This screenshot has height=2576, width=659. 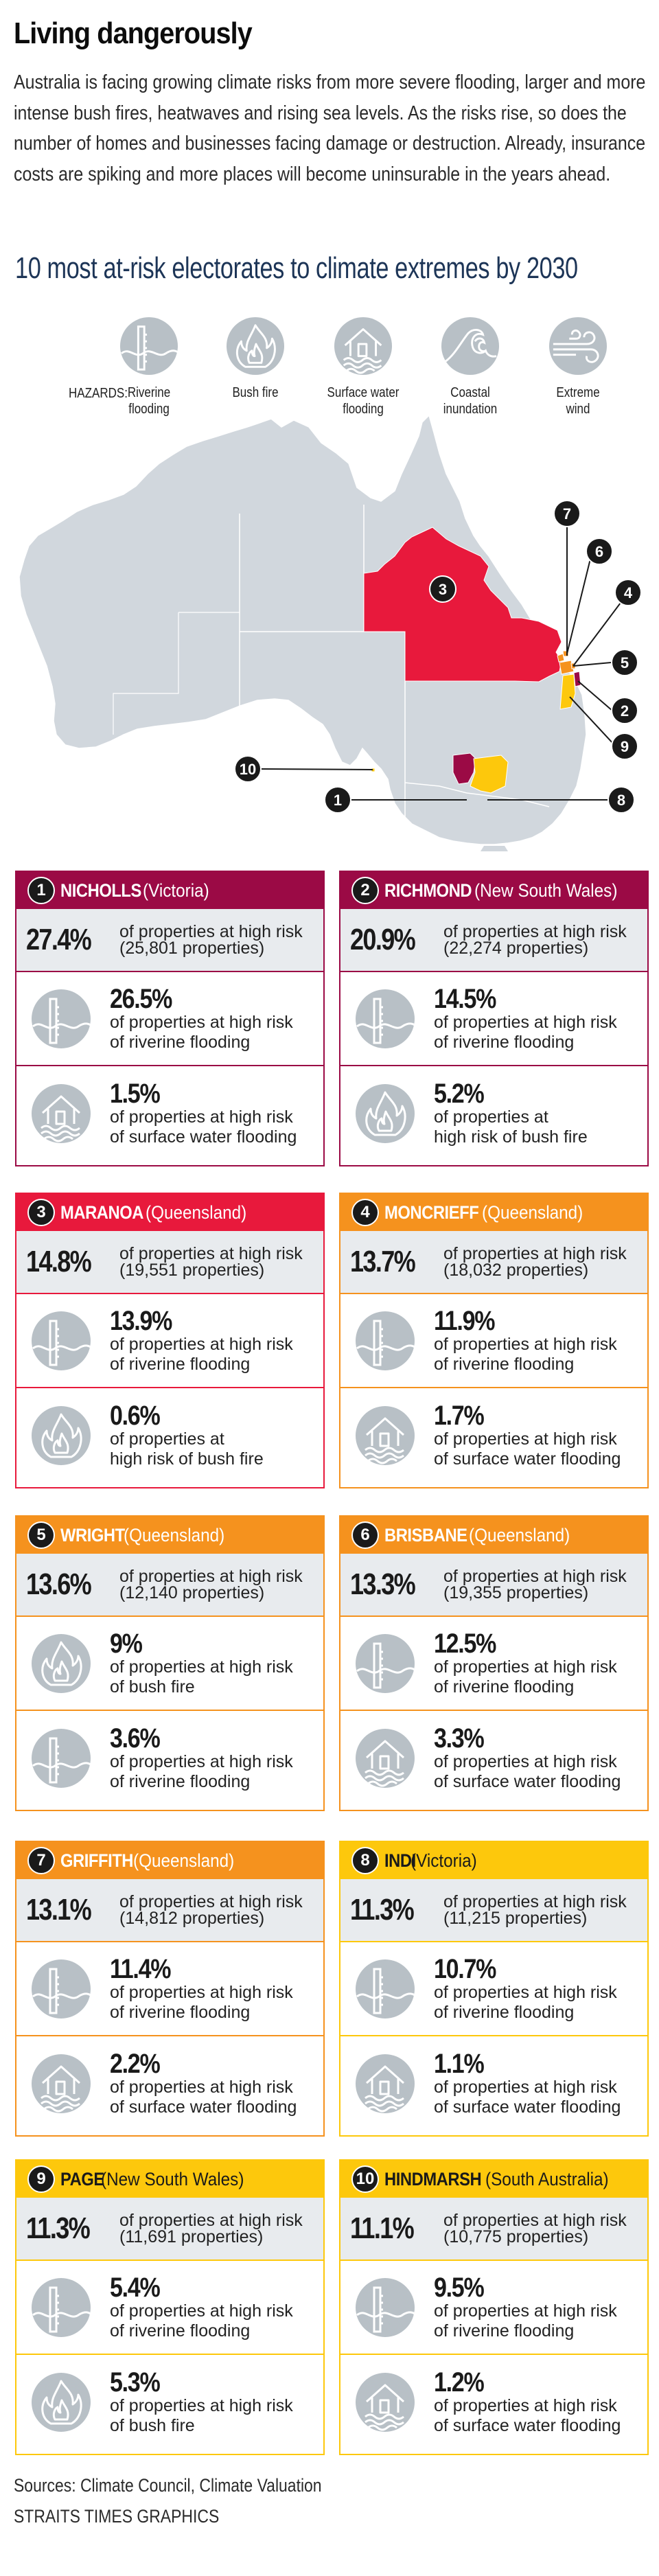 What do you see at coordinates (567, 692) in the screenshot?
I see `electorate-page-region` at bounding box center [567, 692].